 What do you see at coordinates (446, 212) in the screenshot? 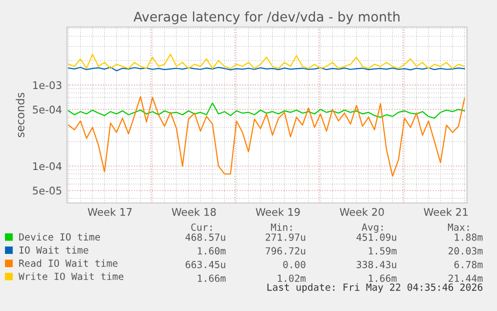
I see `x-tick-label: Week 21` at bounding box center [446, 212].